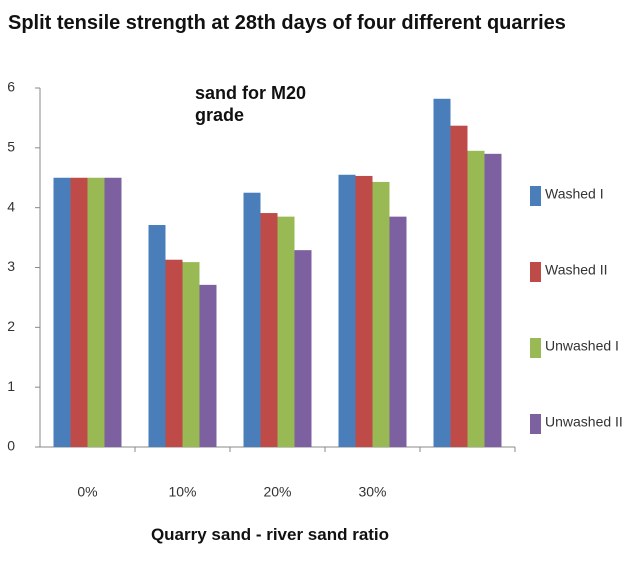  What do you see at coordinates (251, 104) in the screenshot?
I see `annotation: sand for M20 grade` at bounding box center [251, 104].